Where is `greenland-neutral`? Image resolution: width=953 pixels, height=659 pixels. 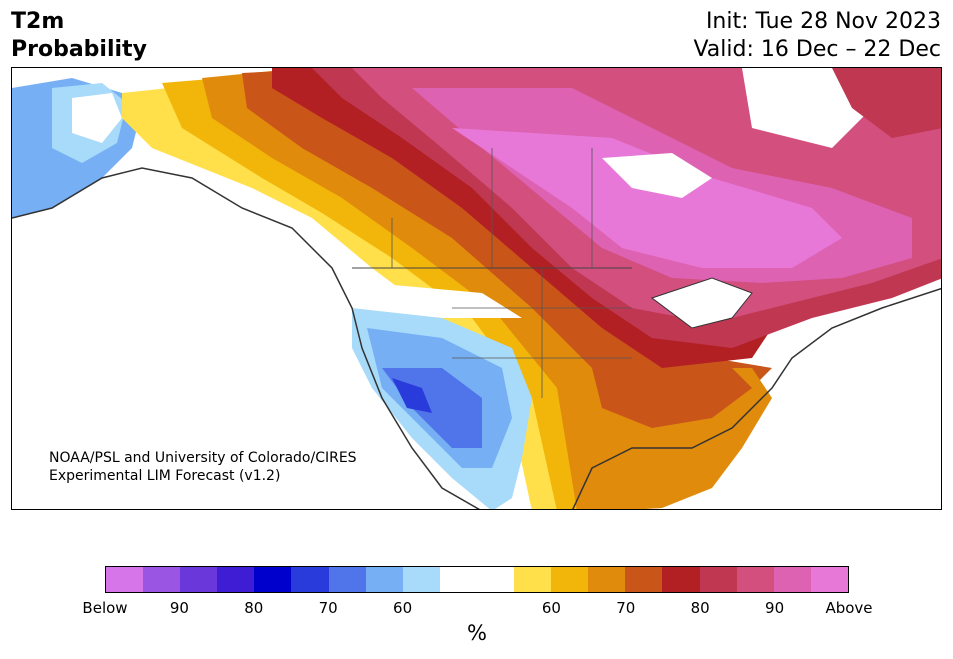
greenland-neutral is located at coordinates (807, 108).